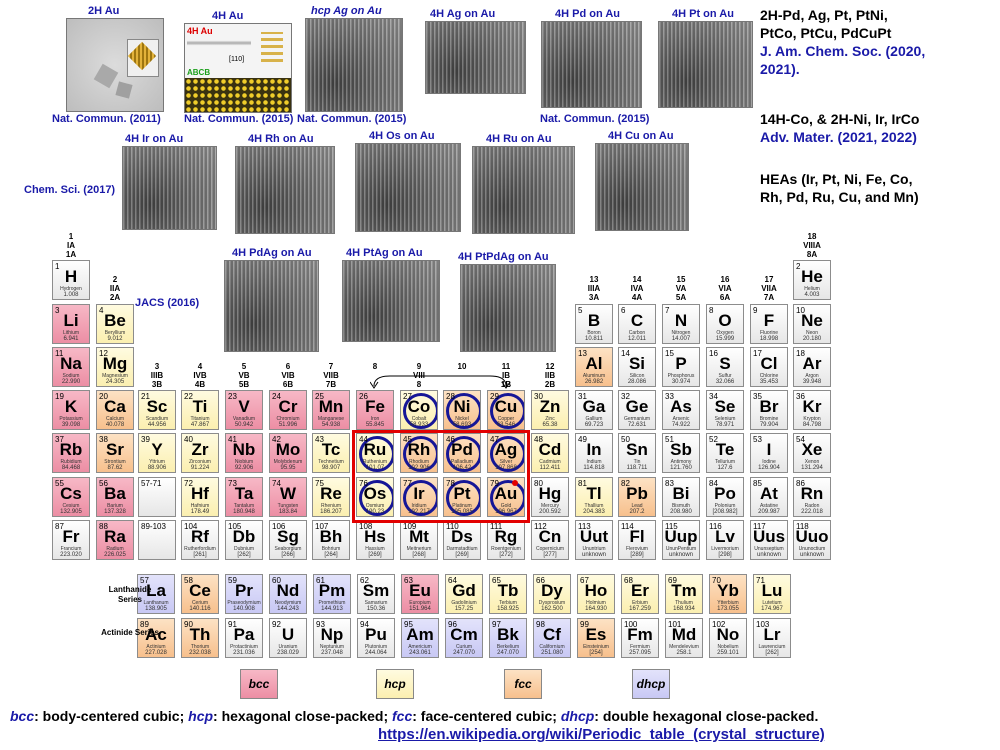 Image resolution: width=1000 pixels, height=750 pixels. What do you see at coordinates (812, 555) in the screenshot?
I see `atomic-mass: unknown` at bounding box center [812, 555].